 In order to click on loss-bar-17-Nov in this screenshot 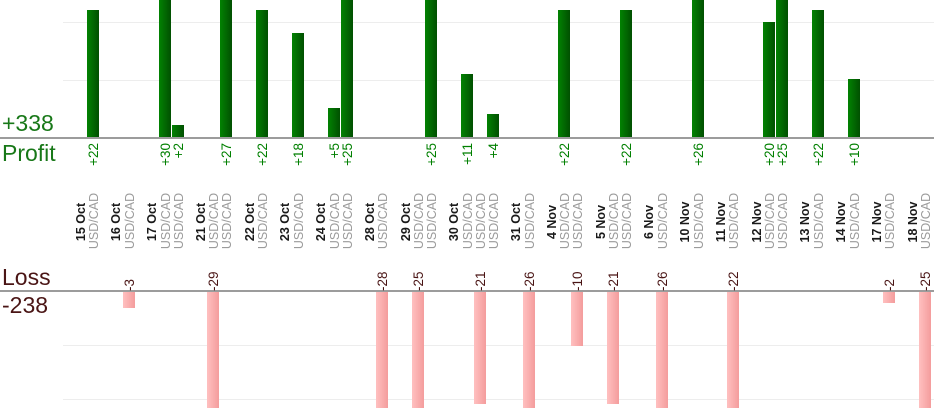, I will do `click(889, 297)`.